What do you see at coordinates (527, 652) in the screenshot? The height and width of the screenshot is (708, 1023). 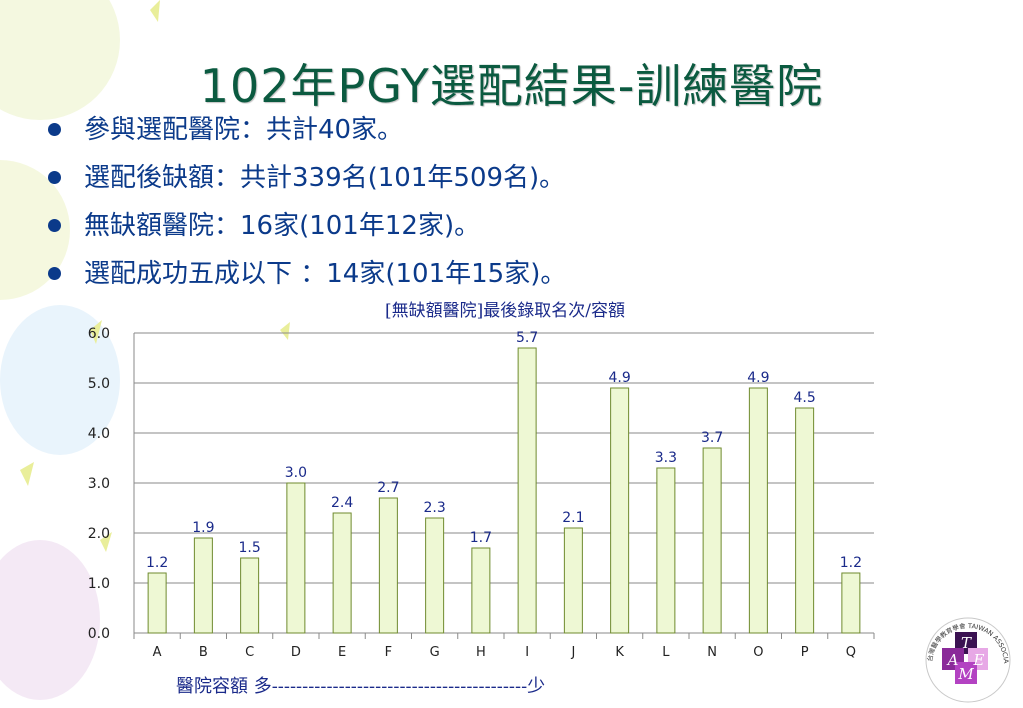 I see `x-tick-label: I` at bounding box center [527, 652].